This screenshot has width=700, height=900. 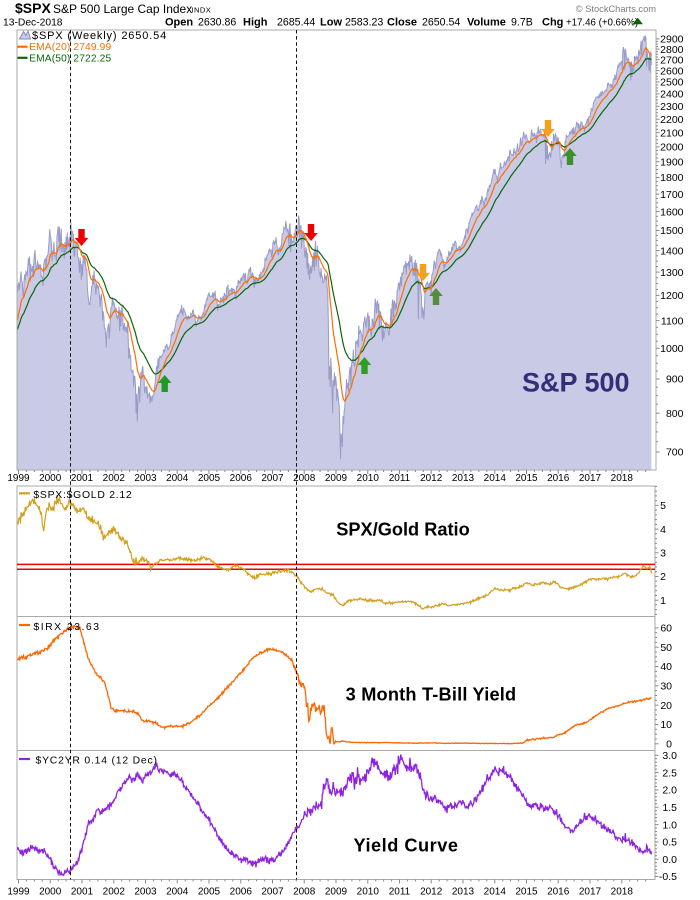 I want to click on svg-text: 1700, so click(x=672, y=195).